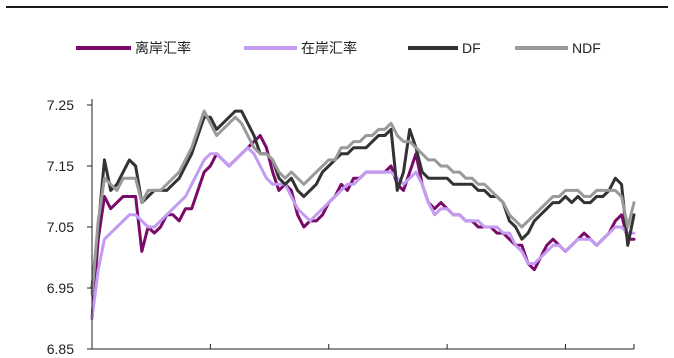  I want to click on y-tick-label: 7.15, so click(60, 166).